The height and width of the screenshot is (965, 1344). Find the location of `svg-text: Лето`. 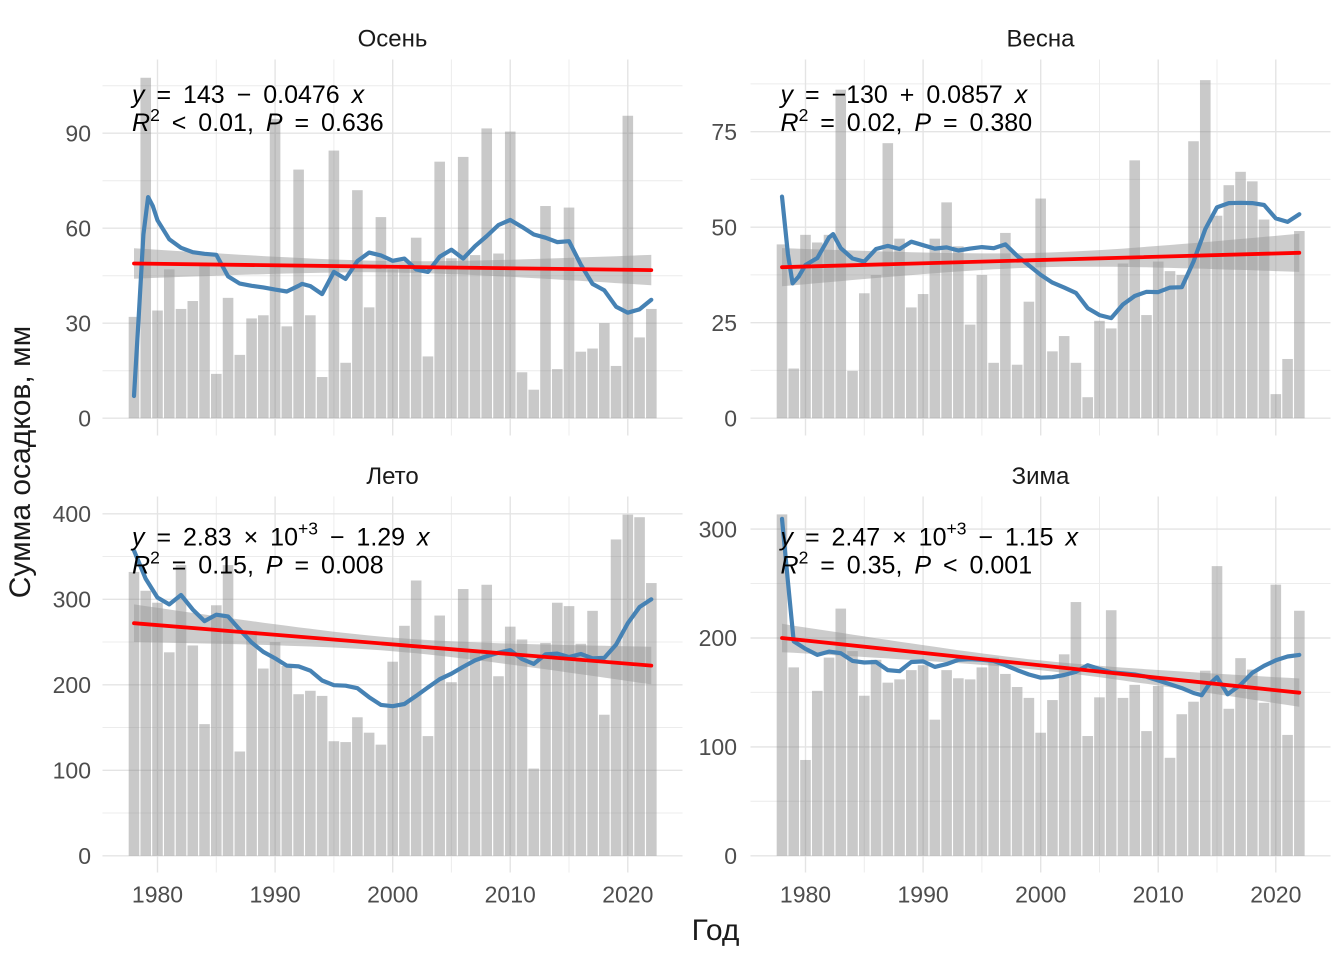

svg-text: Лето is located at coordinates (392, 476).